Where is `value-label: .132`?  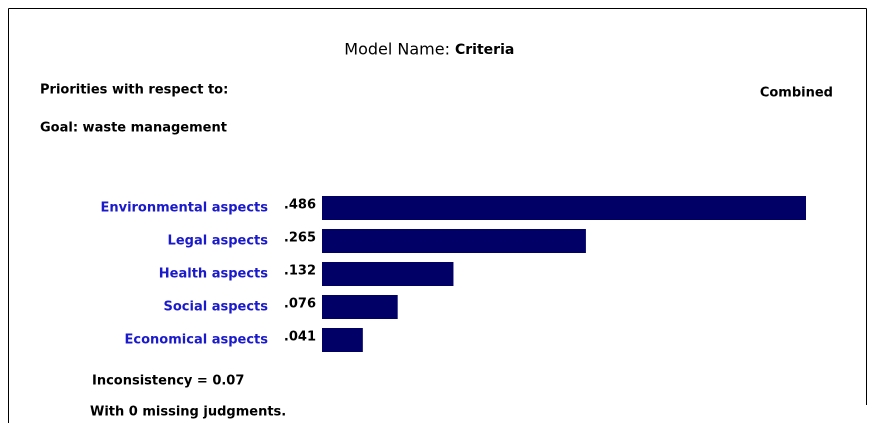
value-label: .132 is located at coordinates (300, 271).